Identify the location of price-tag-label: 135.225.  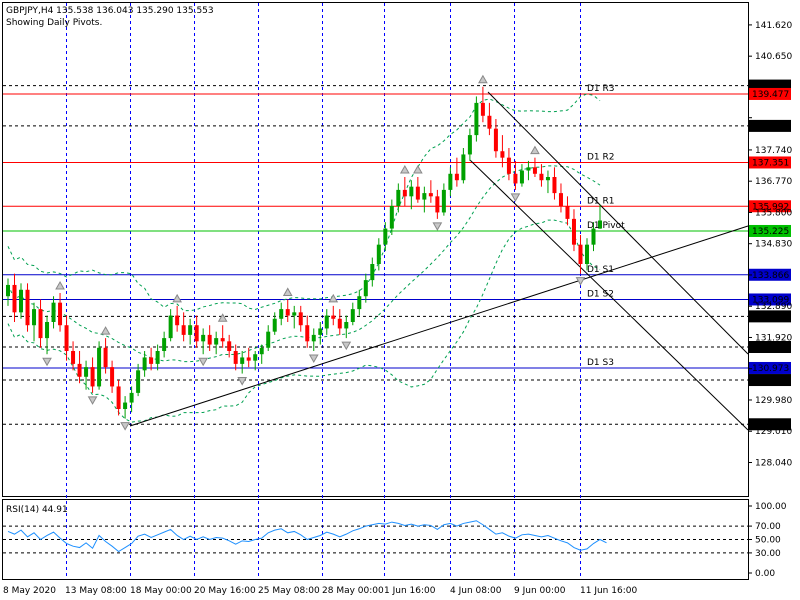
(770, 232).